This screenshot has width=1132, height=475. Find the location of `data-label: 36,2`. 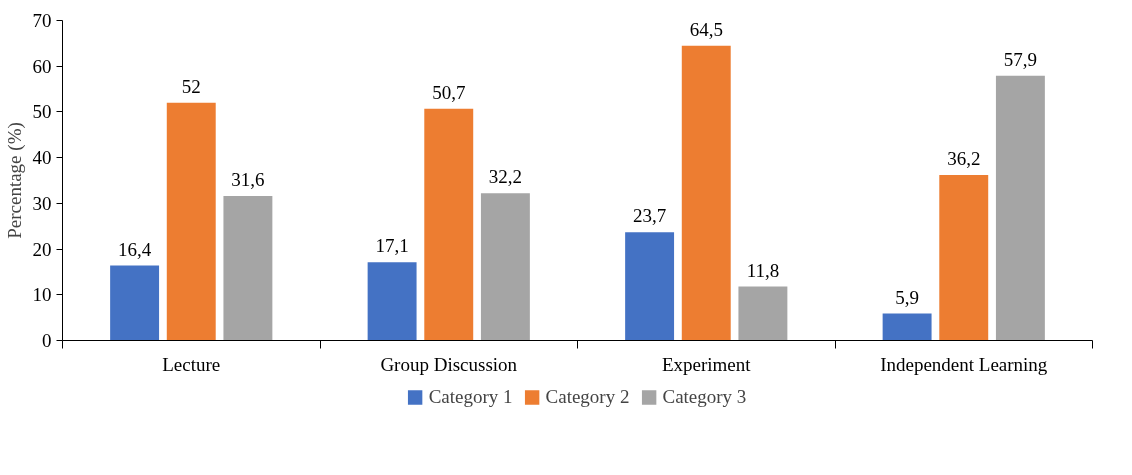

data-label: 36,2 is located at coordinates (964, 159).